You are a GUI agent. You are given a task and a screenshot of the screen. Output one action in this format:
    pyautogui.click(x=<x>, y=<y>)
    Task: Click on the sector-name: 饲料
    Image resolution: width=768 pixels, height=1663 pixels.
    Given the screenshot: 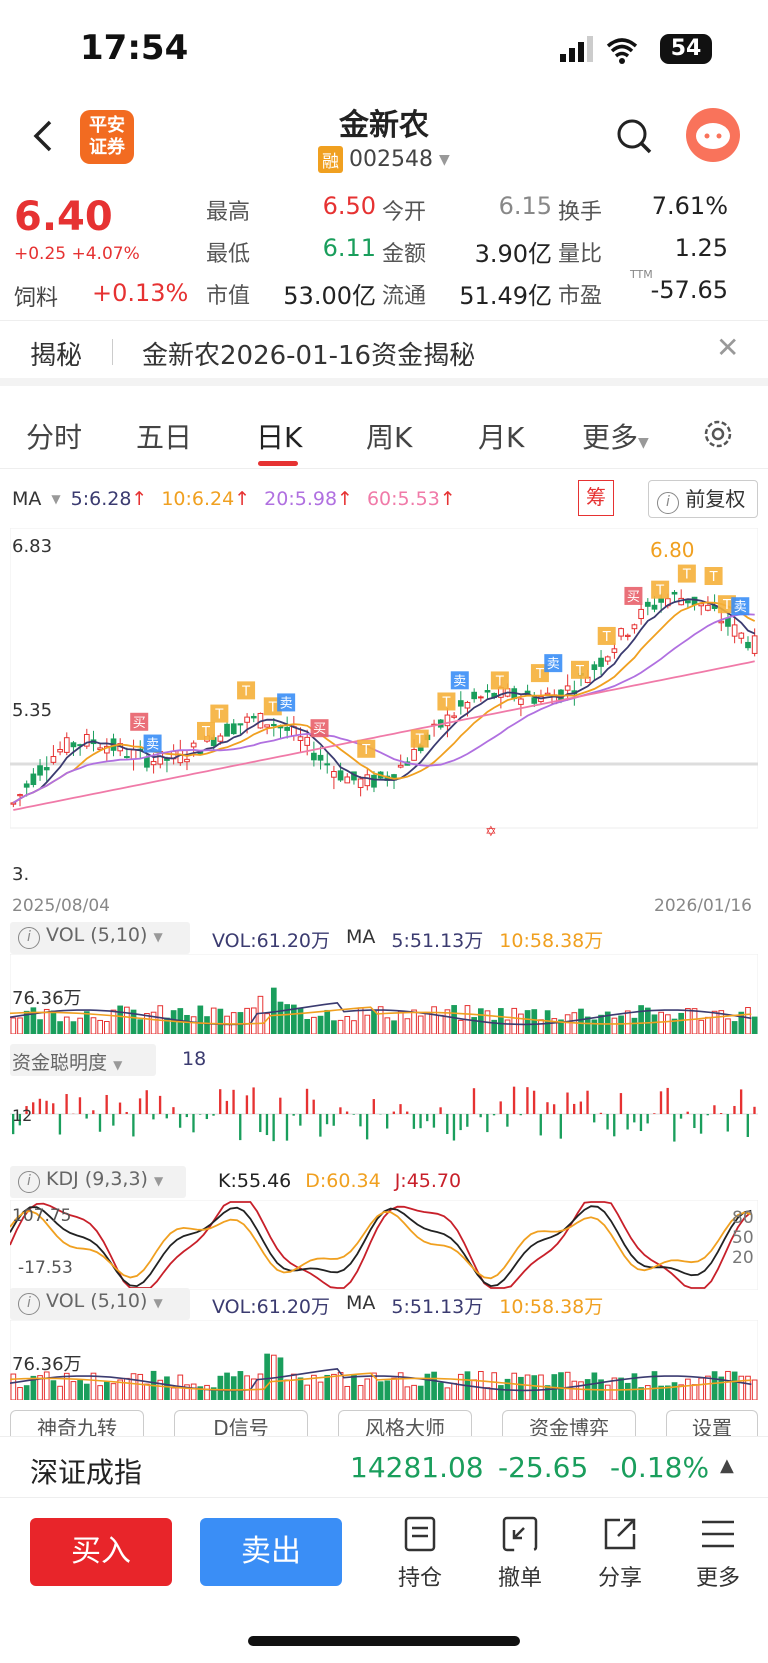 What is the action you would take?
    pyautogui.click(x=36, y=298)
    